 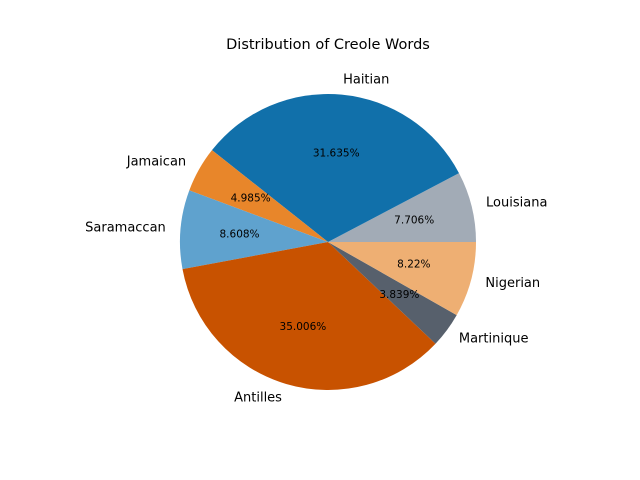 What do you see at coordinates (414, 221) in the screenshot?
I see `slice-percent-louisiana: 7.706%` at bounding box center [414, 221].